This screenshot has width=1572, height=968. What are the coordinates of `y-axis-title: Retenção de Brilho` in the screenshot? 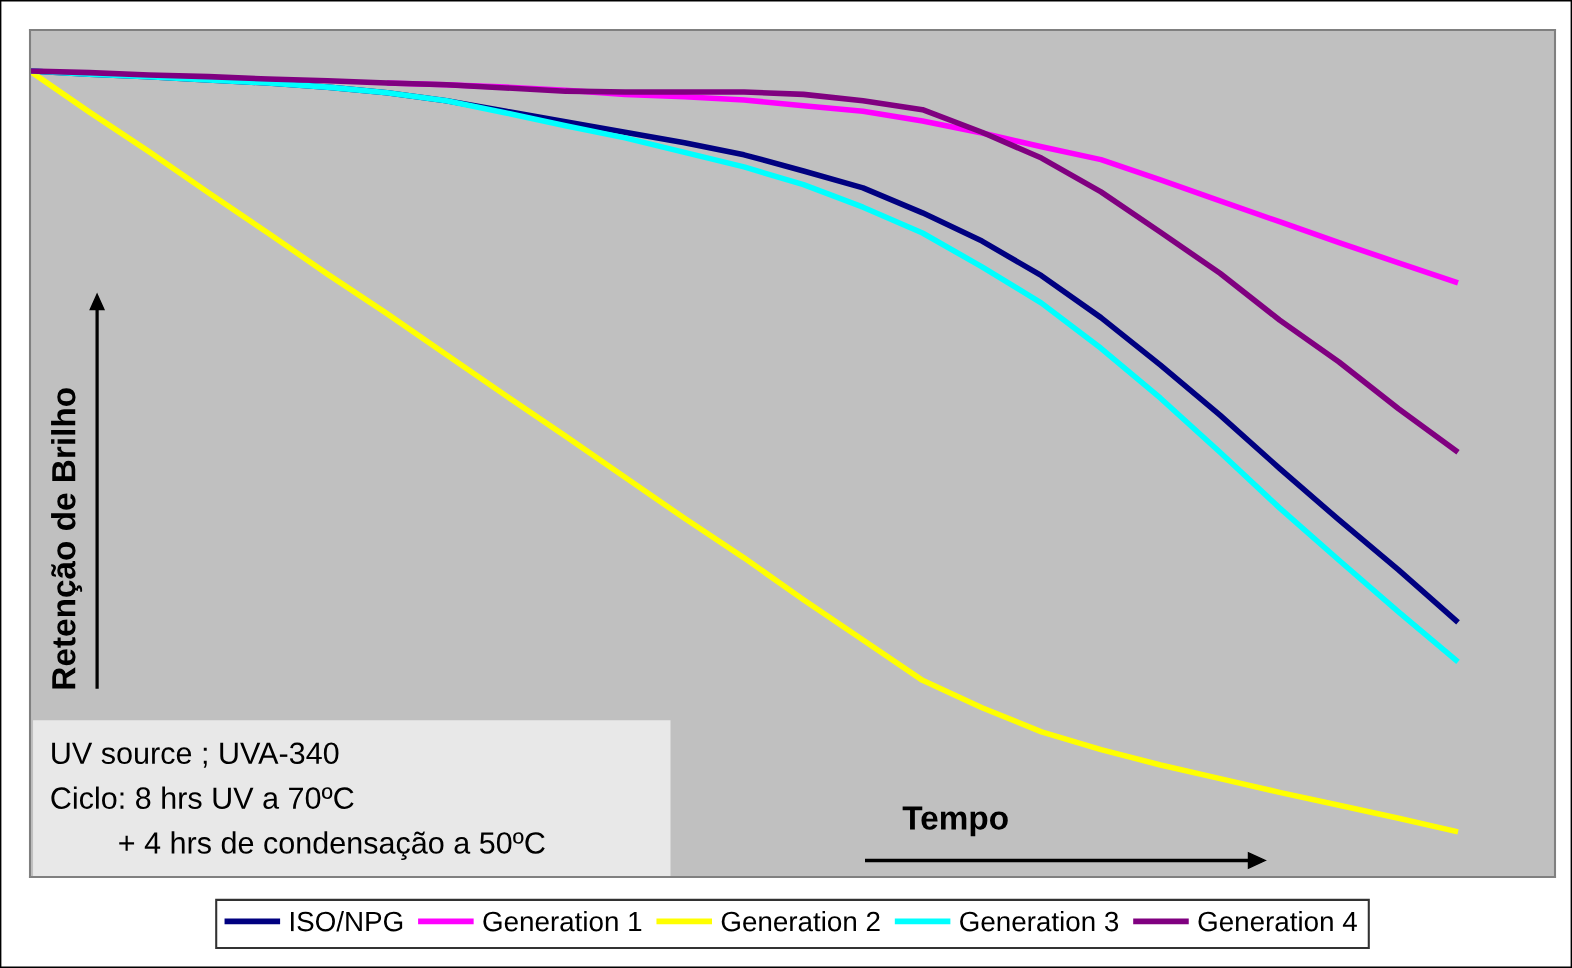 It's located at (67, 538).